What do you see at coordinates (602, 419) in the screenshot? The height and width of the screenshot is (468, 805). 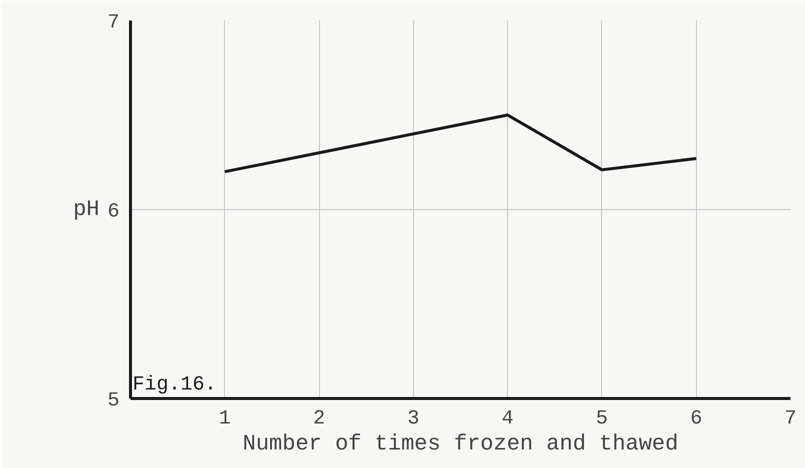 I see `x-tick-label: 5` at bounding box center [602, 419].